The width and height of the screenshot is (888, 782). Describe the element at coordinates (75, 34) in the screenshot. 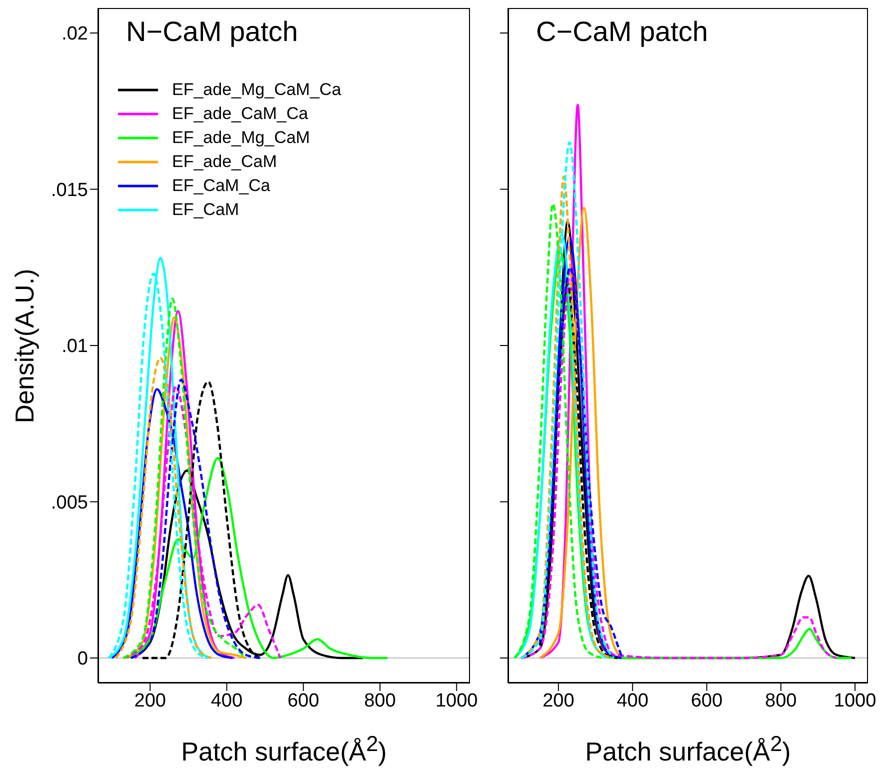

I see `y-tick-label: .02` at that location.